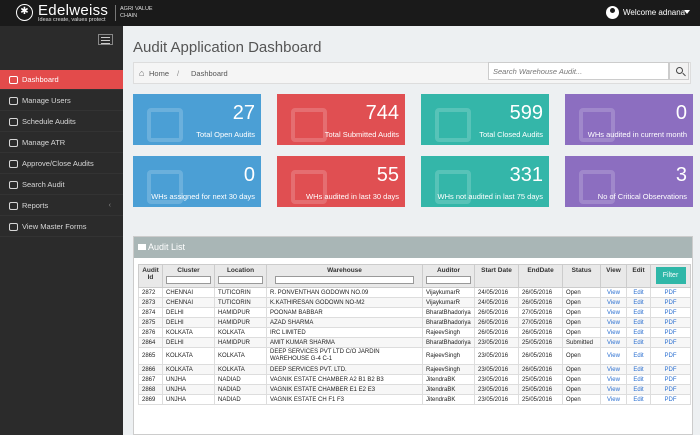  What do you see at coordinates (612, 12) in the screenshot?
I see `user-avatar-icon` at bounding box center [612, 12].